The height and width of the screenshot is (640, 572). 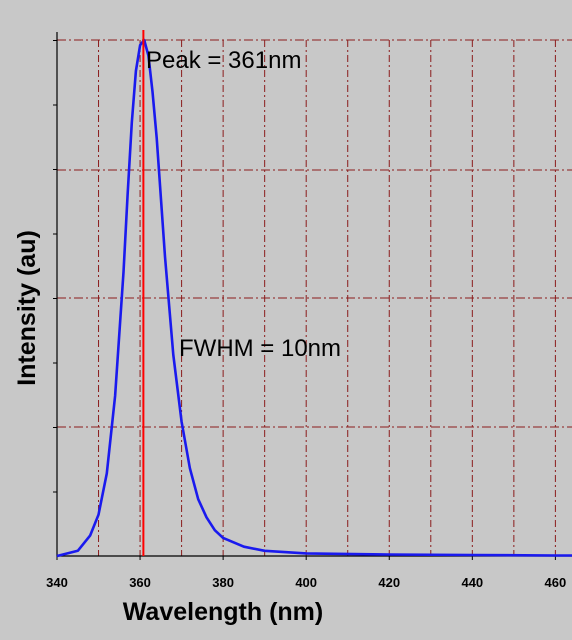 I want to click on x-tick-label: 340, so click(x=57, y=582).